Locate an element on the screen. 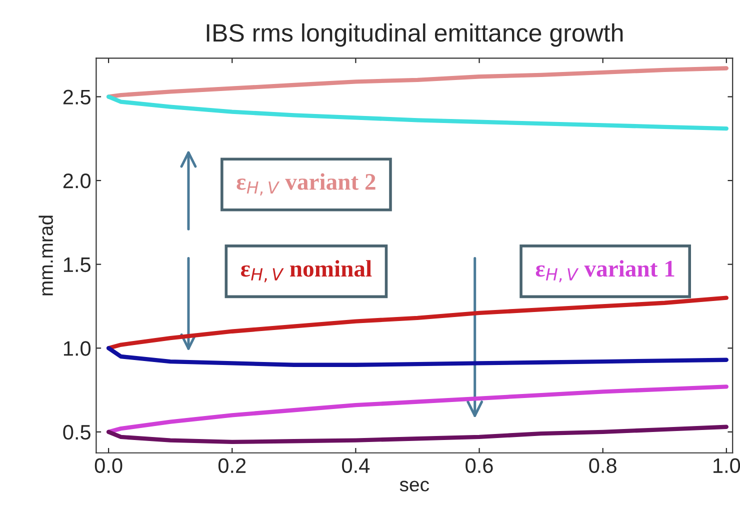 The width and height of the screenshot is (740, 506). x-axis-title: sec is located at coordinates (415, 486).